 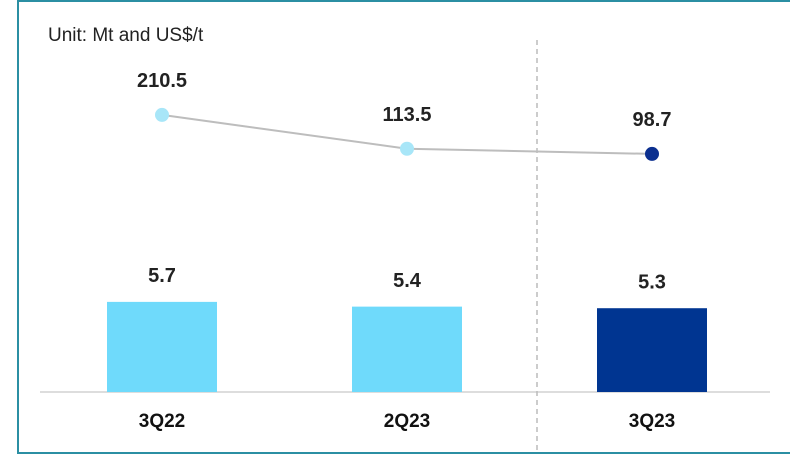 What do you see at coordinates (652, 120) in the screenshot?
I see `data-label: 98.7` at bounding box center [652, 120].